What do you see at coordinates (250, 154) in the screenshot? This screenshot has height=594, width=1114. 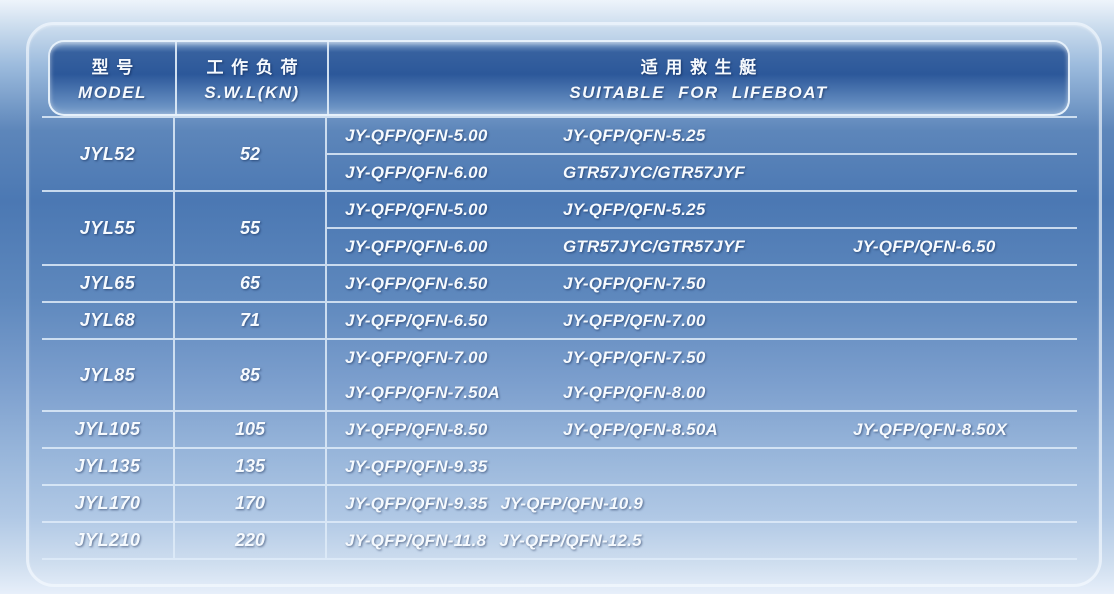 I see `swl-cell: 52` at bounding box center [250, 154].